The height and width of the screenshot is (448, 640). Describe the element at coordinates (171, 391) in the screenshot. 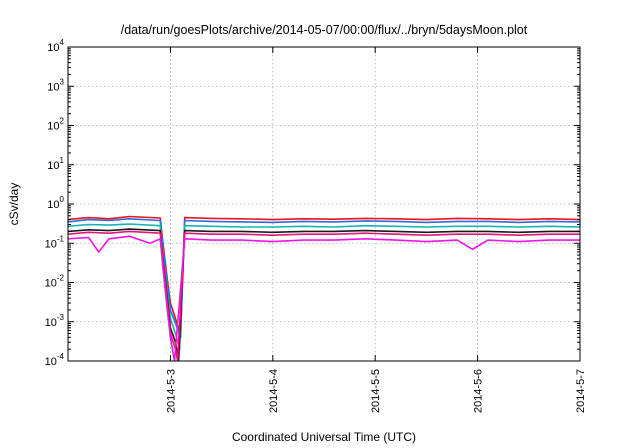

I see `x-tick-label: 2014-5-3` at that location.